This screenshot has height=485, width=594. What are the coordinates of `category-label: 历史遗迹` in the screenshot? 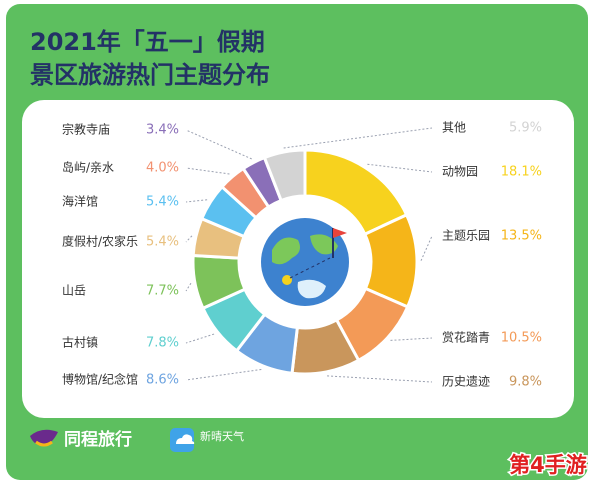 It's located at (466, 382).